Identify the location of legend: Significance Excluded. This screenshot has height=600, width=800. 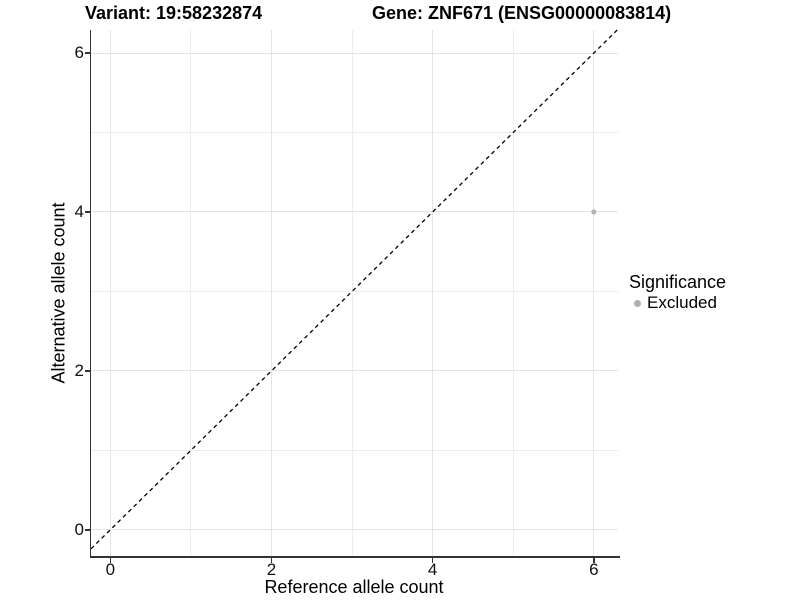
(677, 292).